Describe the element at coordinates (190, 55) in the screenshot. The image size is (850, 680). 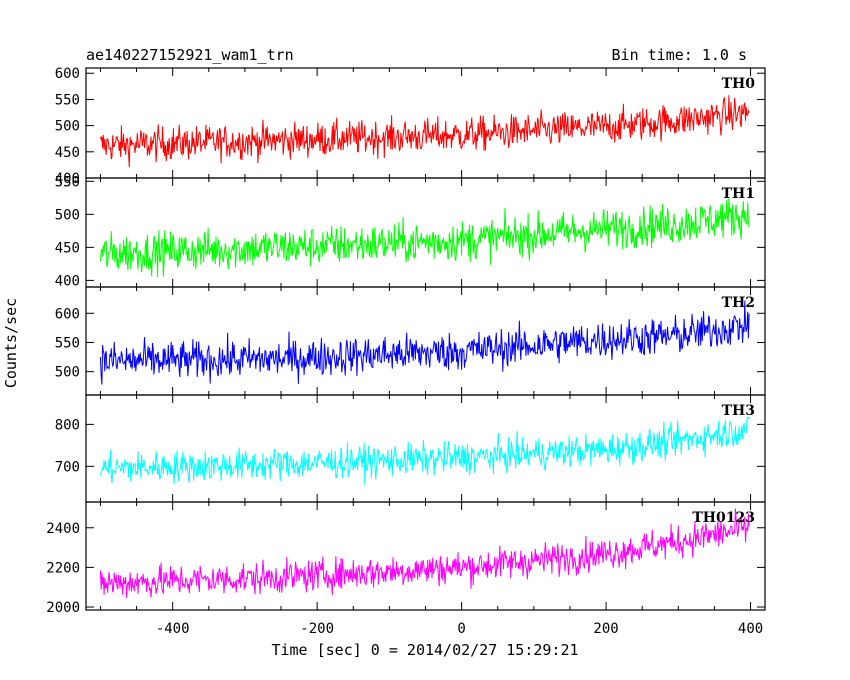
I see `chart-title: ae140227152921_wam1_trn` at that location.